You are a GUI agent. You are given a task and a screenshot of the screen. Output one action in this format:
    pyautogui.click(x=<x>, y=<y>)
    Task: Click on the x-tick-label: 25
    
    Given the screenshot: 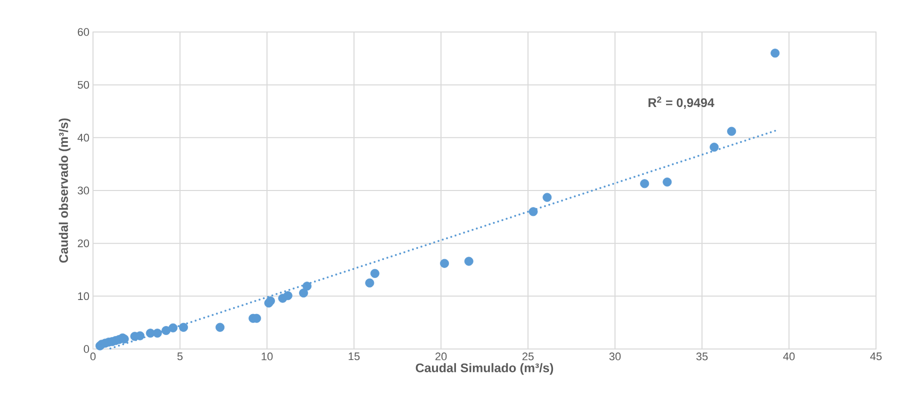 What is the action you would take?
    pyautogui.click(x=528, y=356)
    